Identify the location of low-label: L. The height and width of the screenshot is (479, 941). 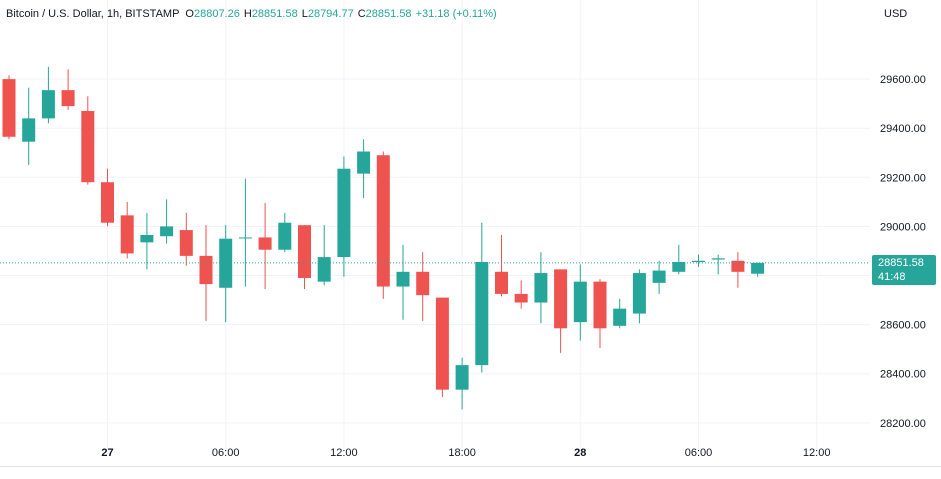
(304, 14).